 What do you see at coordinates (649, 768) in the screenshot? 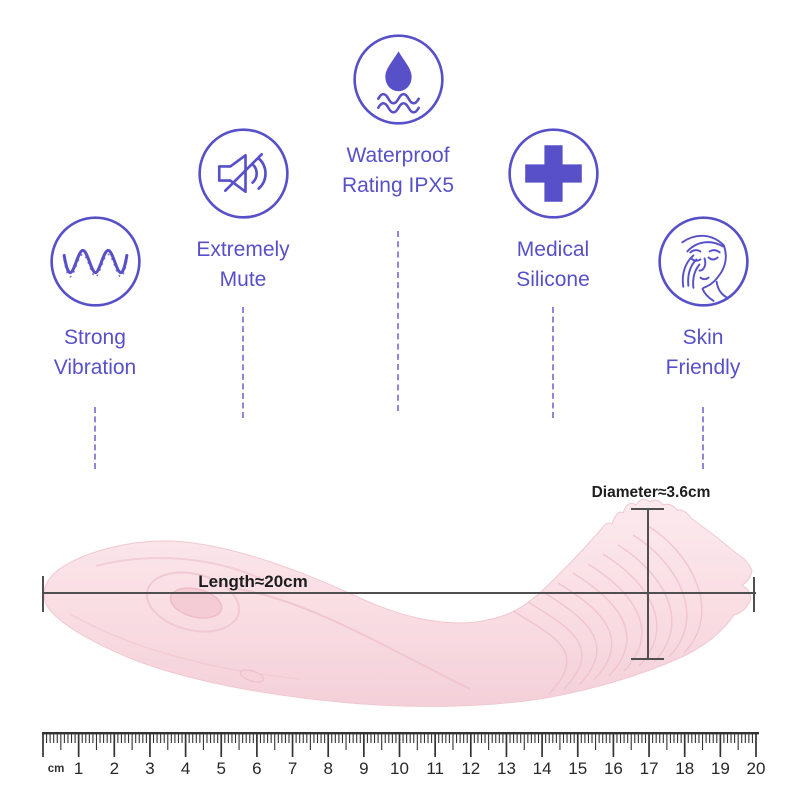
I see `ruler-number: 17` at bounding box center [649, 768].